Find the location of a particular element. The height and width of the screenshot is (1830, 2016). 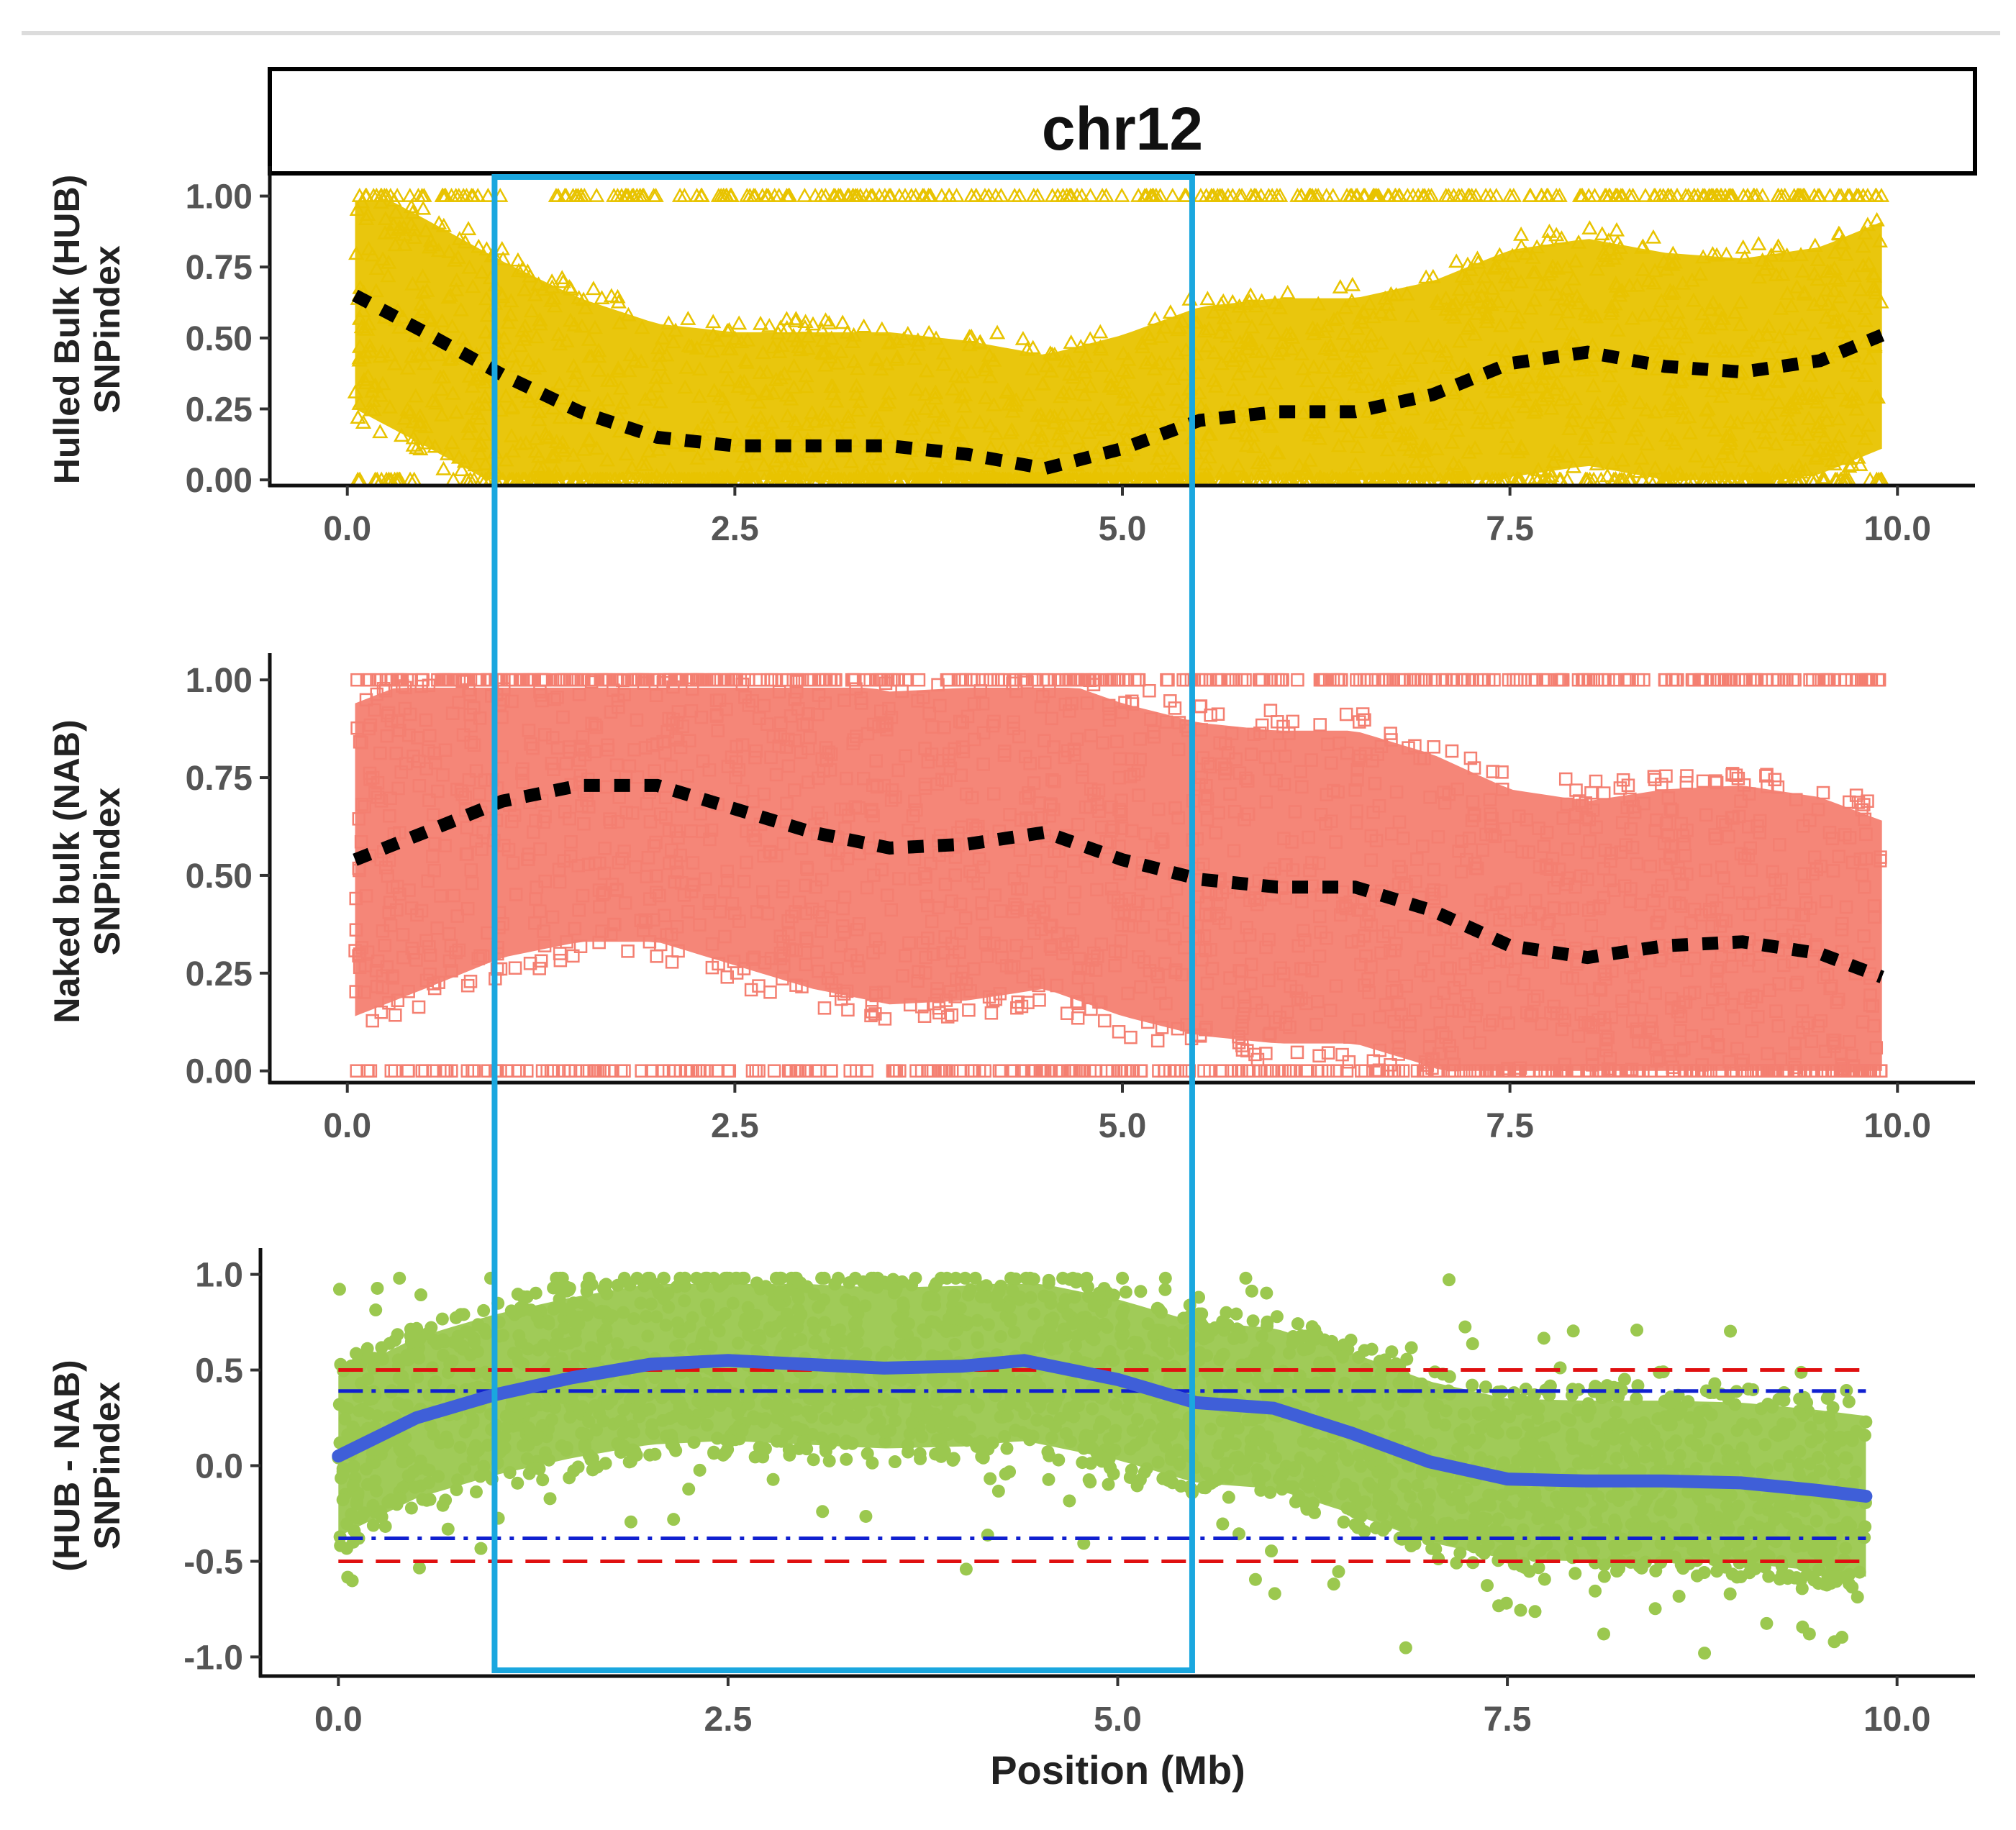

facet-strip is located at coordinates (1122, 121).